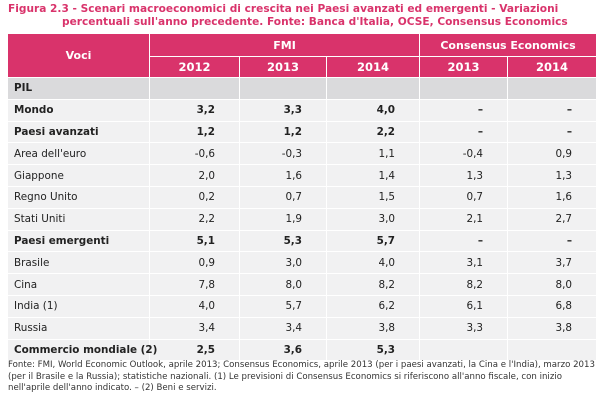 Image resolution: width=600 pixels, height=410 pixels. Describe the element at coordinates (552, 67) in the screenshot. I see `header-year-consensus-2014: 2014` at that location.